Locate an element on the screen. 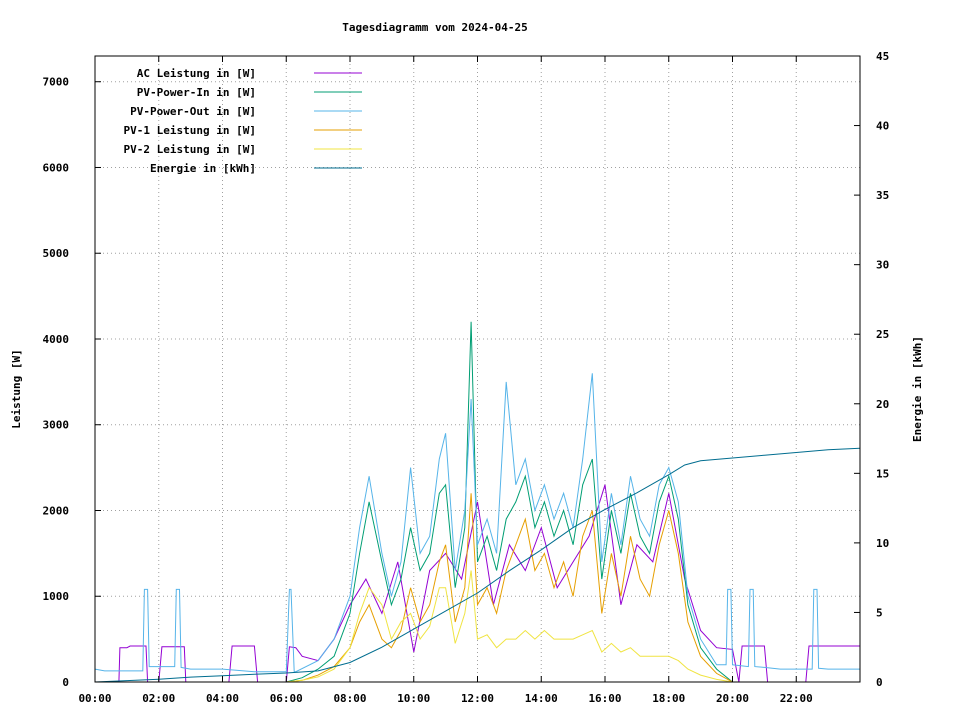  x-tick-label: 06:00 is located at coordinates (286, 698).